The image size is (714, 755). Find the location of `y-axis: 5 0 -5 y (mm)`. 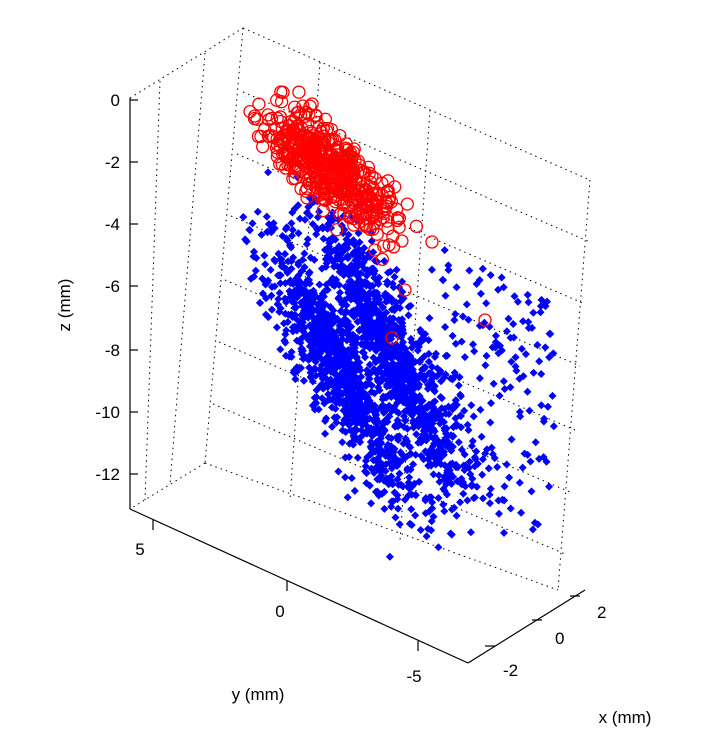

y-axis: 5 0 -5 y (mm) is located at coordinates (278, 612).